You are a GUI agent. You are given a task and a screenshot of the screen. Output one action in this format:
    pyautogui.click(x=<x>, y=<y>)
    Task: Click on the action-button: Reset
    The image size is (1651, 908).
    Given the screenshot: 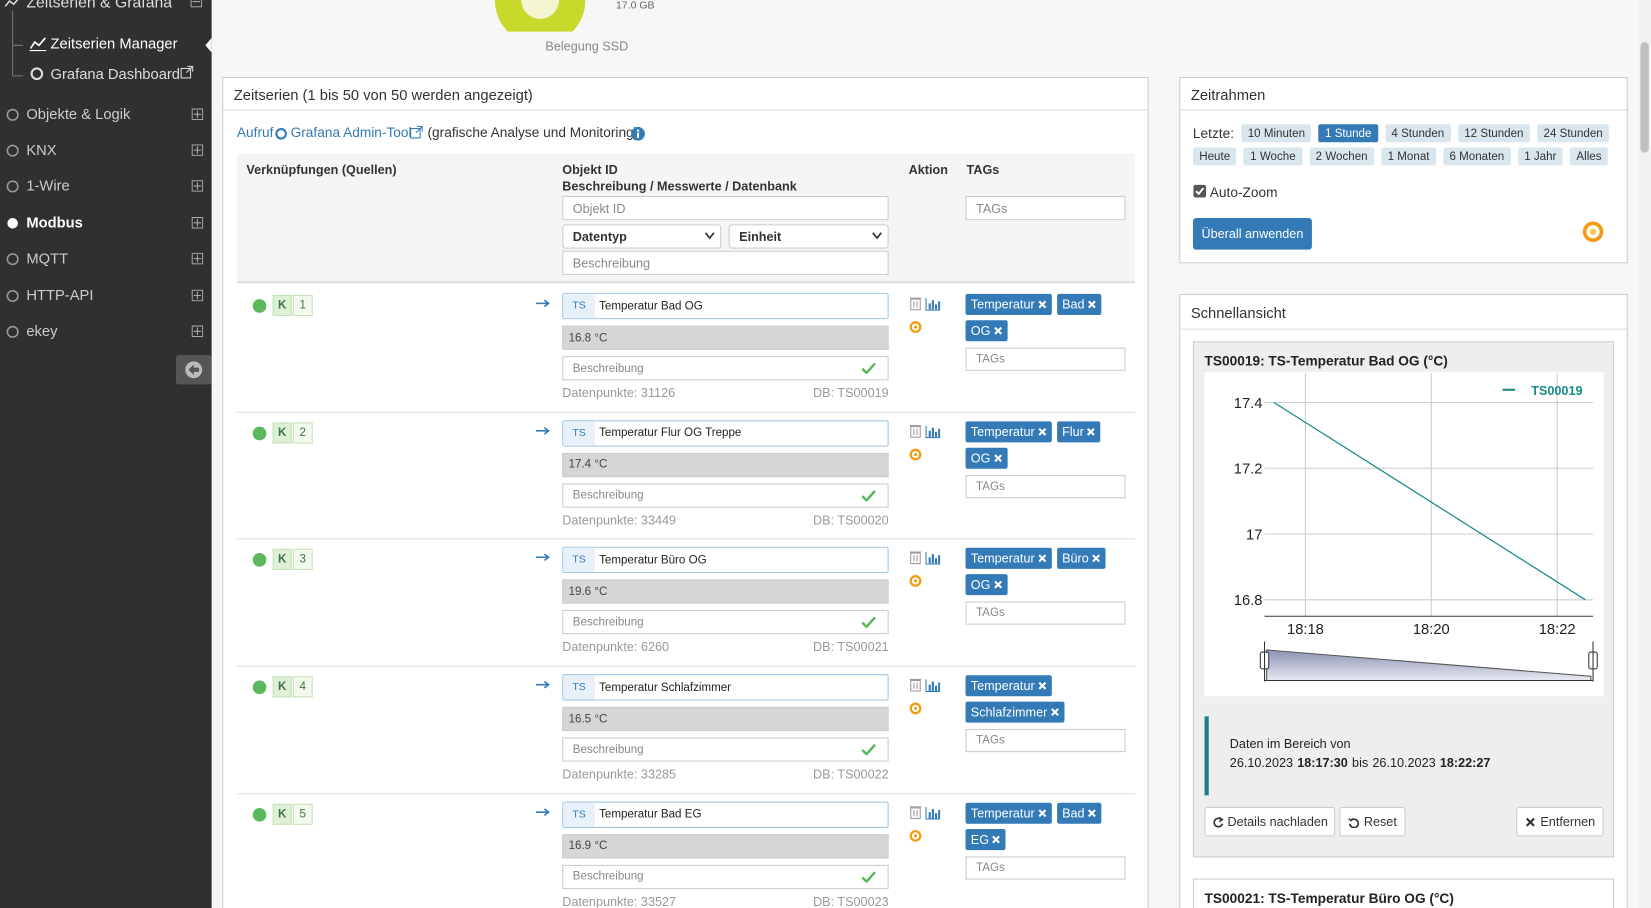 What is the action you would take?
    pyautogui.click(x=1372, y=821)
    